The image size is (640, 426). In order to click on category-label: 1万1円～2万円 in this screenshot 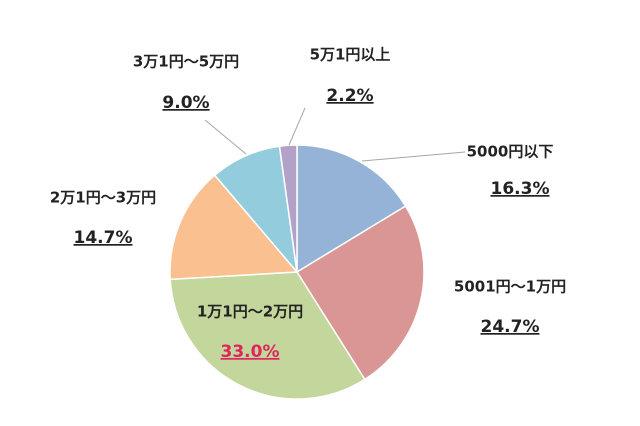, I will do `click(250, 312)`.